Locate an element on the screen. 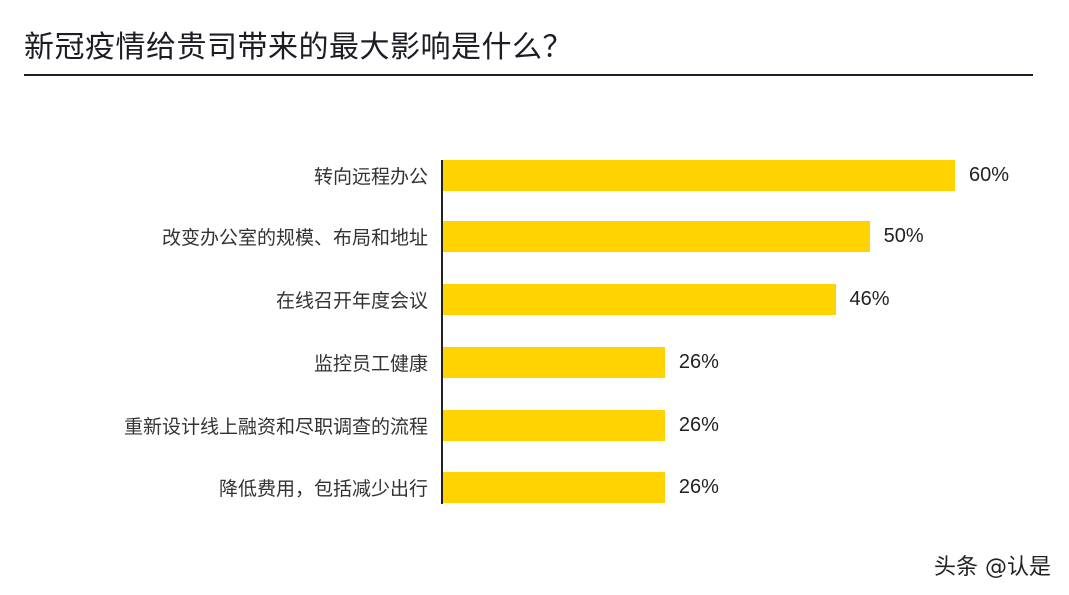  category-label: 重新设计线上融资和尽职调查的流程 is located at coordinates (275, 427).